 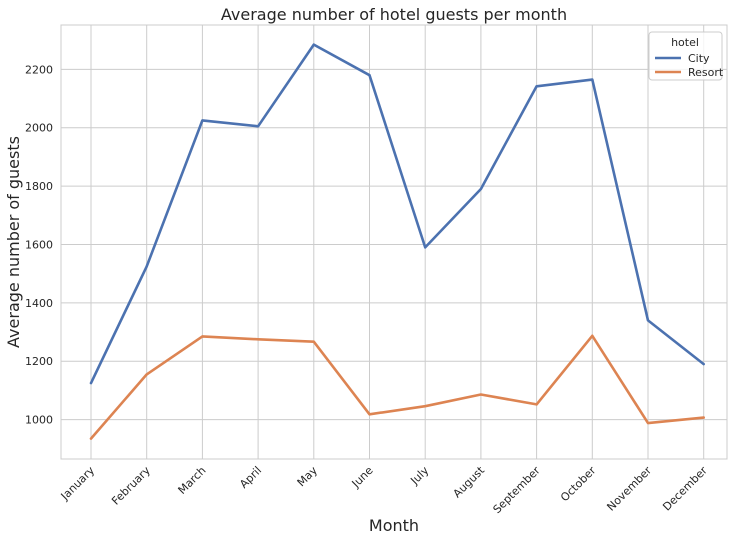 I want to click on x-tick-label: March, so click(x=192, y=480).